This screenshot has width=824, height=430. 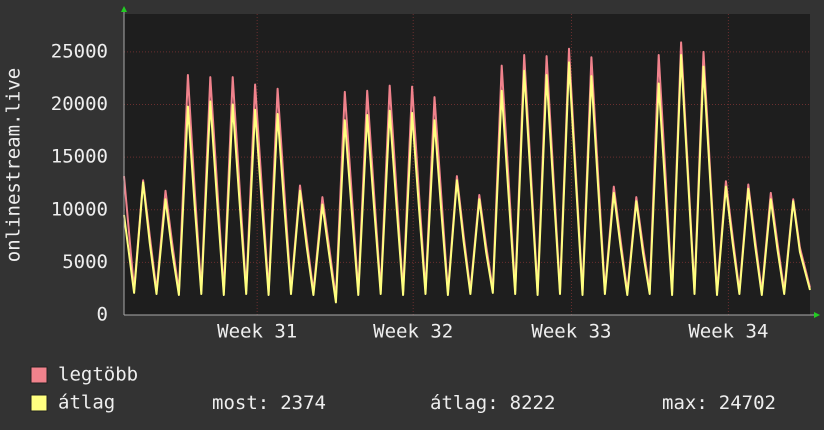 I want to click on stat-value: 2374, so click(x=303, y=403).